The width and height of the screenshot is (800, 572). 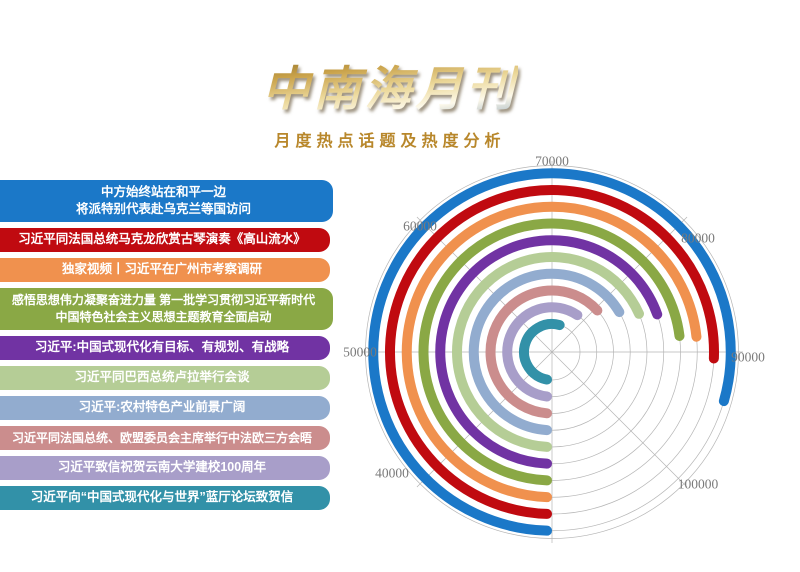 I want to click on topic-text: 习近平:中国式现代化有目标、有规划、有战略, so click(x=162, y=347).